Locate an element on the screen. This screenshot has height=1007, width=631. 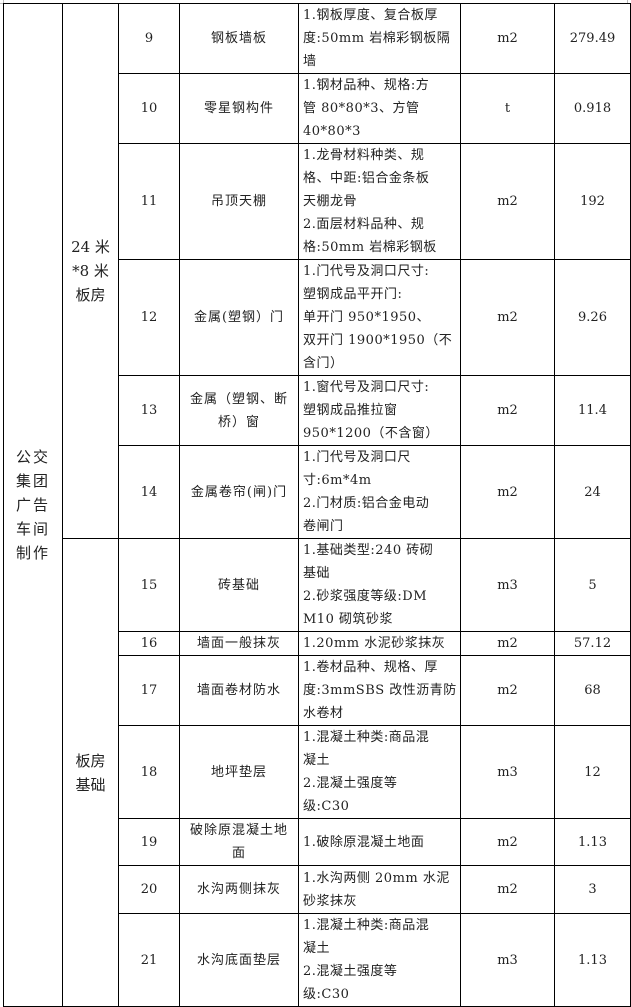
quantity-cell: 5 is located at coordinates (592, 585).